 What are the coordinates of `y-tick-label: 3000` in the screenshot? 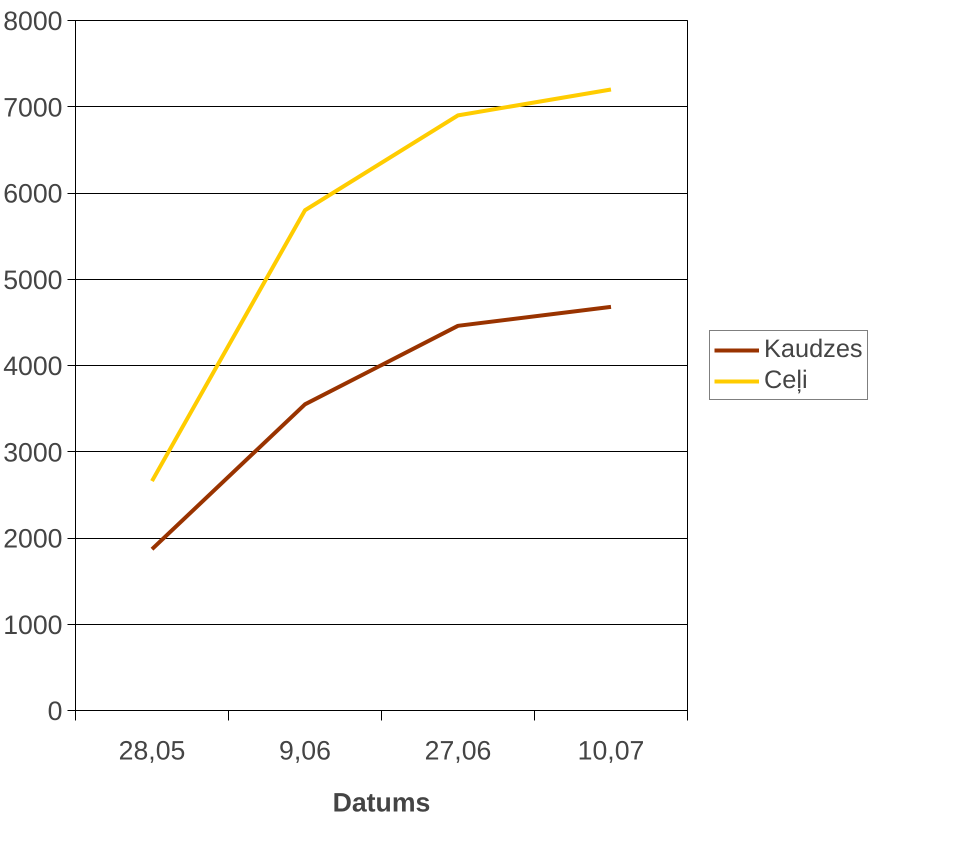 It's located at (33, 452).